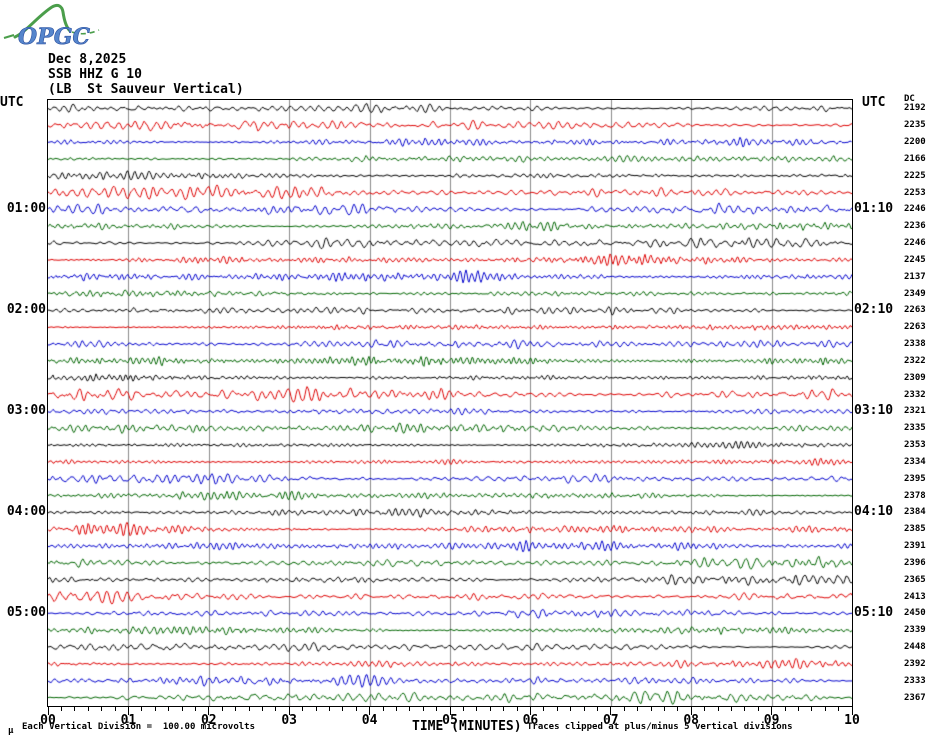  What do you see at coordinates (85, 32) in the screenshot?
I see `logo-swoosh-tail` at bounding box center [85, 32].